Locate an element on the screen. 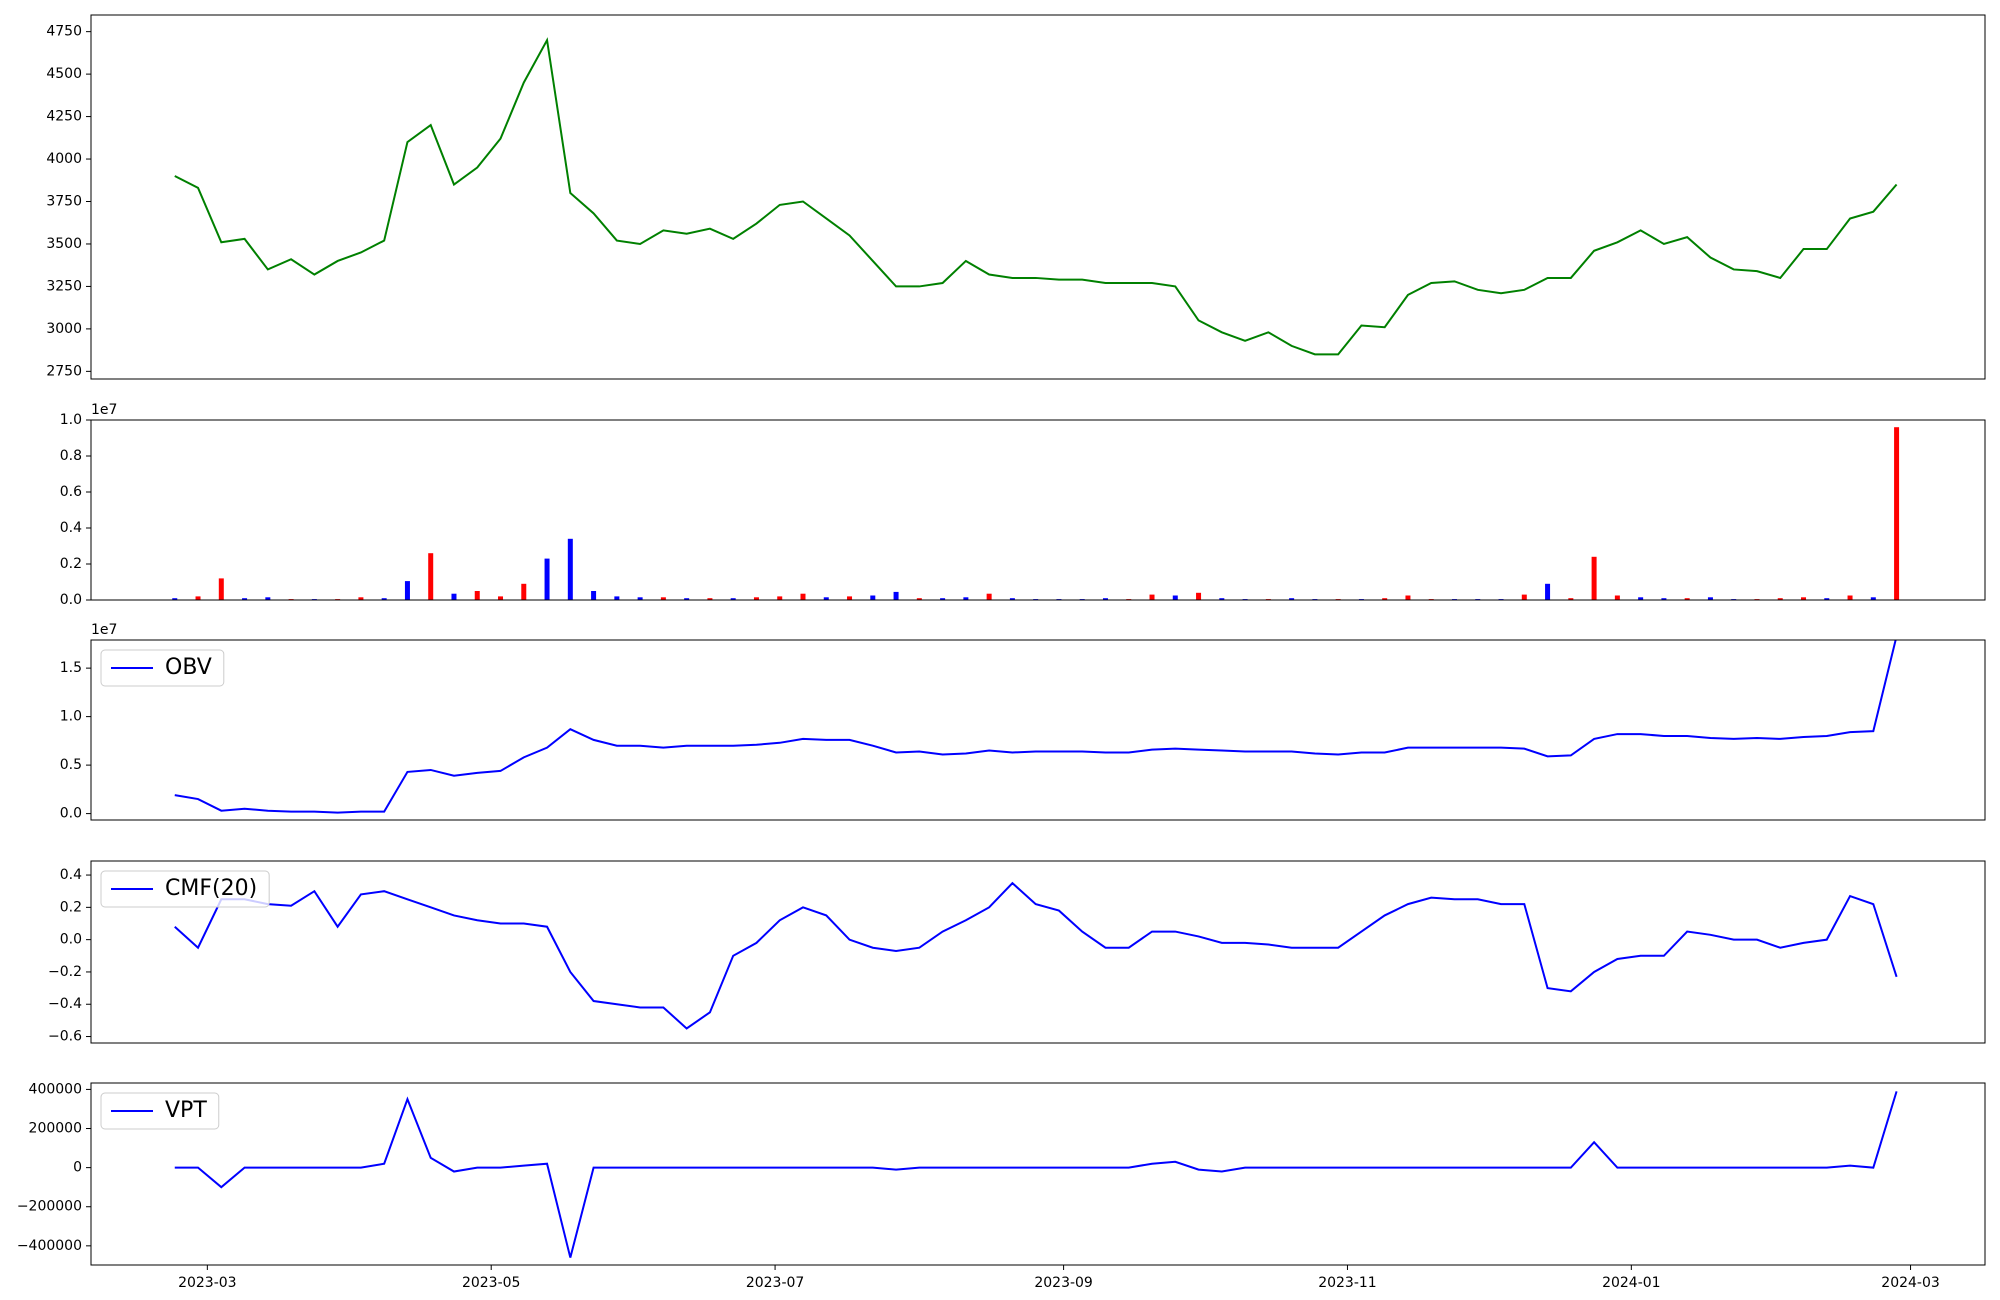  subplot: −0.6 −0.4 −0.2 0.0 0.2 0.4 CMF(20) is located at coordinates (1017, 952).